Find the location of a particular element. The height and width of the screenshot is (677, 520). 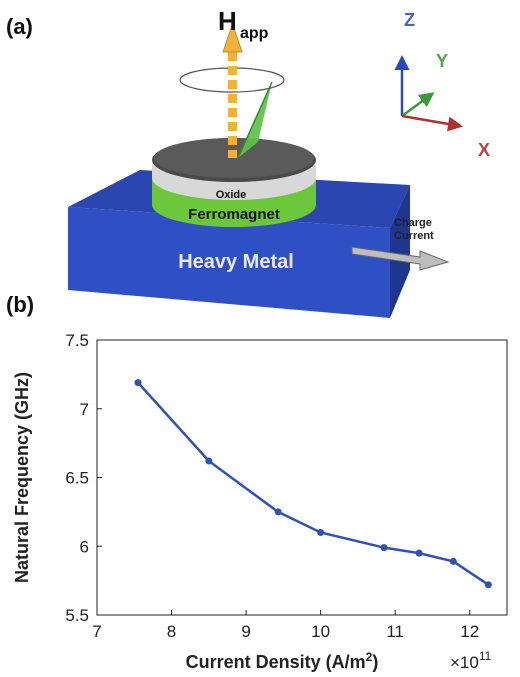

y-tick-label: 7 is located at coordinates (84, 409).